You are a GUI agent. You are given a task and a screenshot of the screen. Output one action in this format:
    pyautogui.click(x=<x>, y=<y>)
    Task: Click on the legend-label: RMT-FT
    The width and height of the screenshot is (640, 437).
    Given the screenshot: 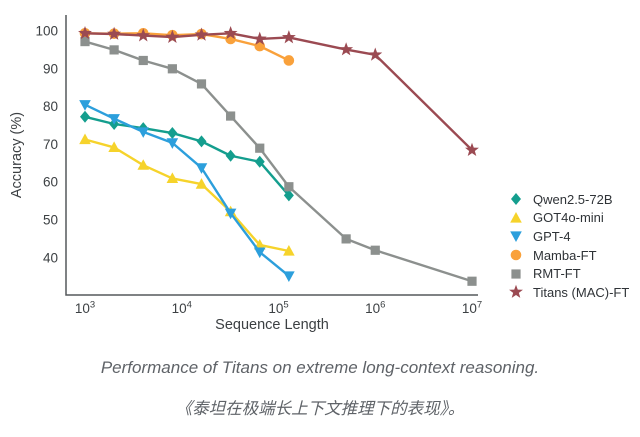 What is the action you would take?
    pyautogui.click(x=557, y=274)
    